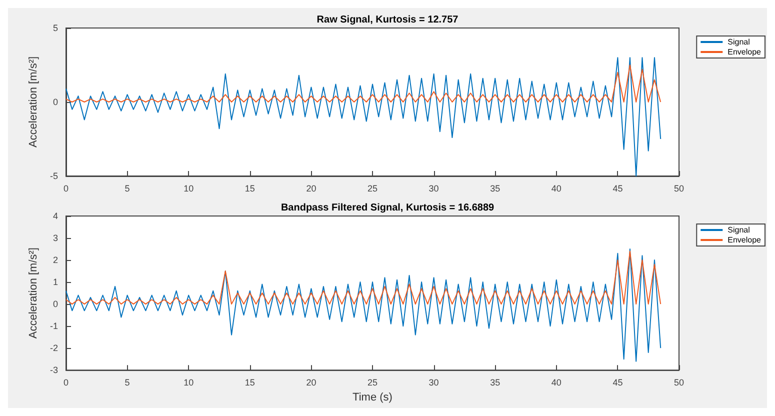 The height and width of the screenshot is (416, 775). What do you see at coordinates (55, 238) in the screenshot?
I see `y-tick-label: 3` at bounding box center [55, 238].